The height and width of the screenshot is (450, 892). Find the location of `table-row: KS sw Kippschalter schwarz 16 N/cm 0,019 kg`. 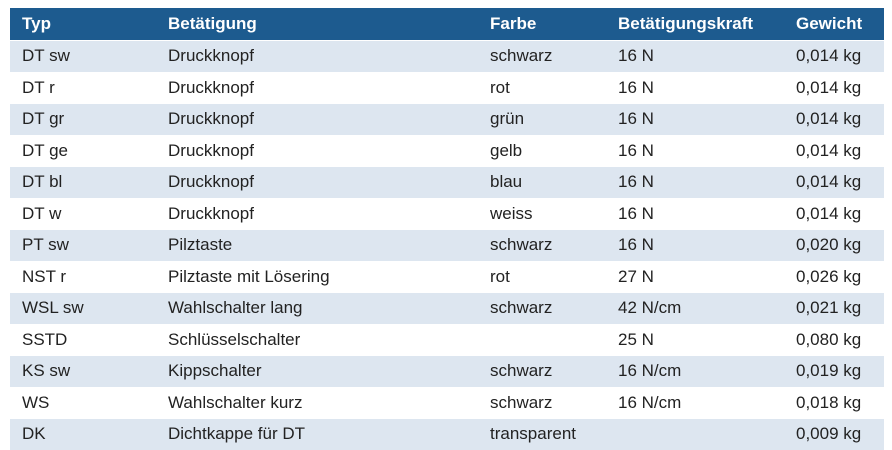

table-row: KS sw Kippschalter schwarz 16 N/cm 0,019 kg is located at coordinates (447, 371).